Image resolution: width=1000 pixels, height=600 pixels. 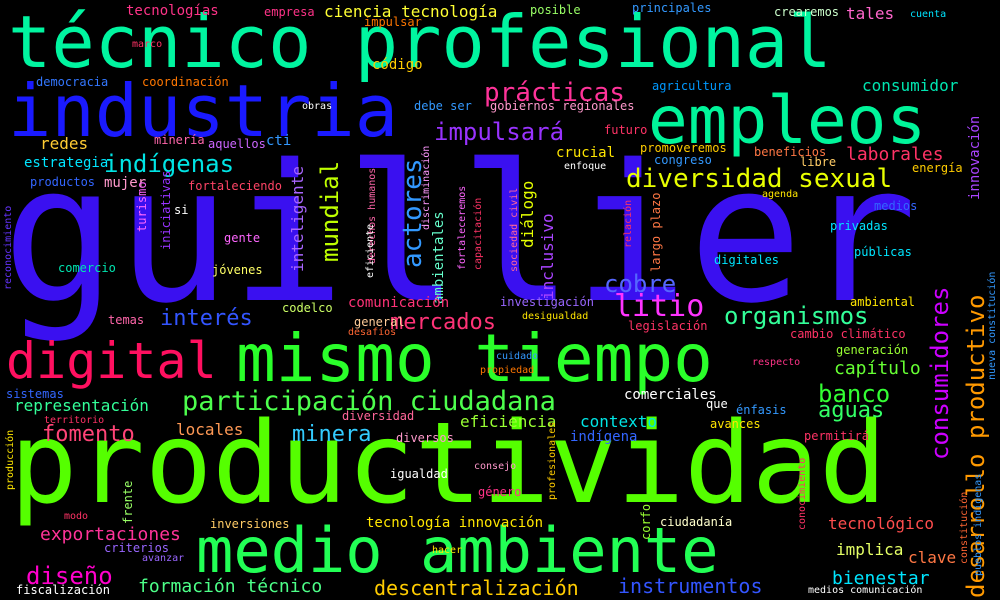 I want to click on cloud-word: digital, so click(x=111, y=361).